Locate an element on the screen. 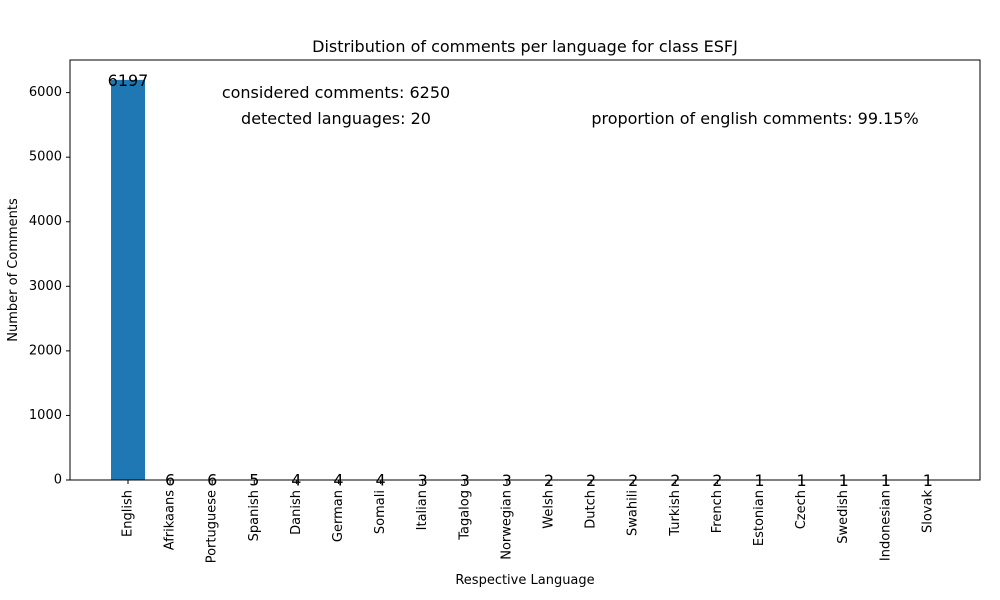 The height and width of the screenshot is (600, 1000). y-ticks-group: 0 1000 2000 3000 4000 5000 6000 is located at coordinates (49, 286).